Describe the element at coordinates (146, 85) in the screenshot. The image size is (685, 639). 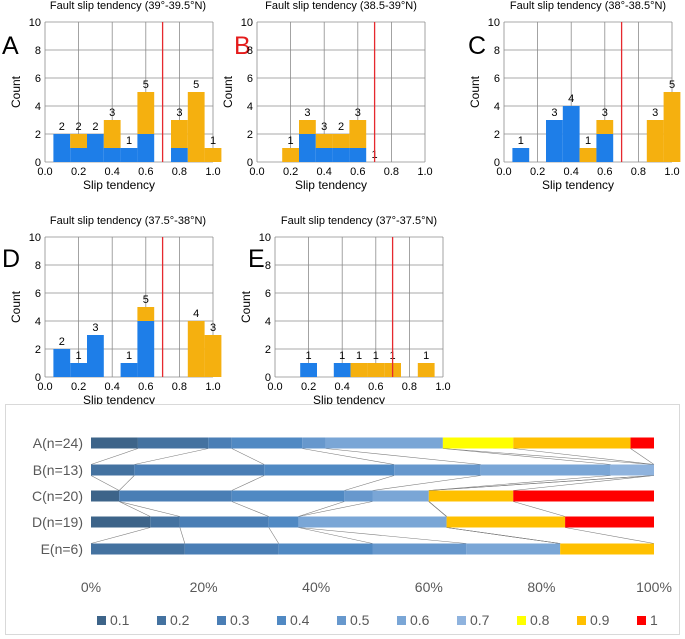
I see `bar-count-label: 5` at that location.